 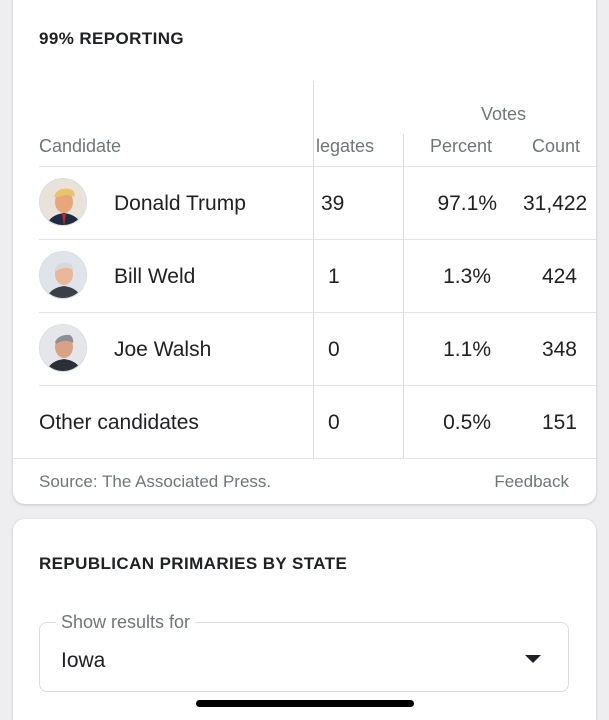 I want to click on select-value: Iowa, so click(x=83, y=660).